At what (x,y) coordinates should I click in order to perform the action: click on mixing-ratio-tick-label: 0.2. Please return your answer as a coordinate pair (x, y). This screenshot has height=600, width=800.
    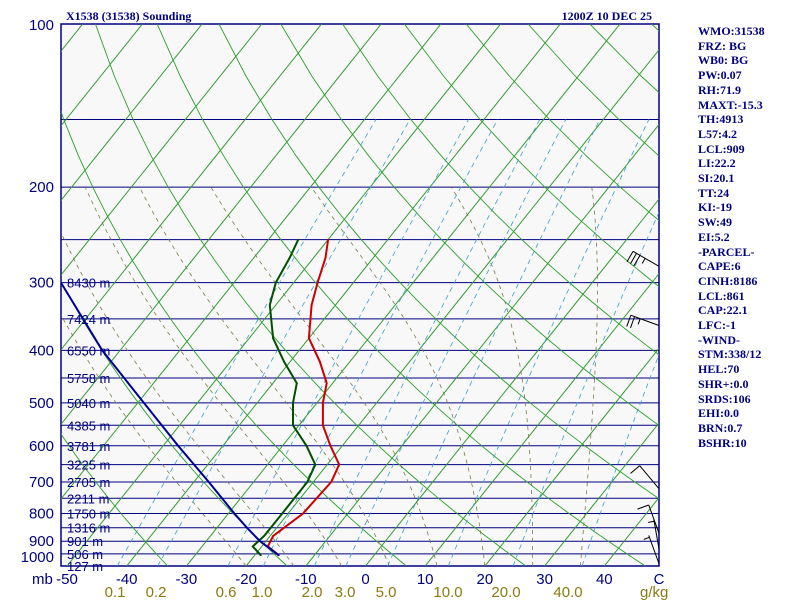
    Looking at the image, I should click on (156, 592).